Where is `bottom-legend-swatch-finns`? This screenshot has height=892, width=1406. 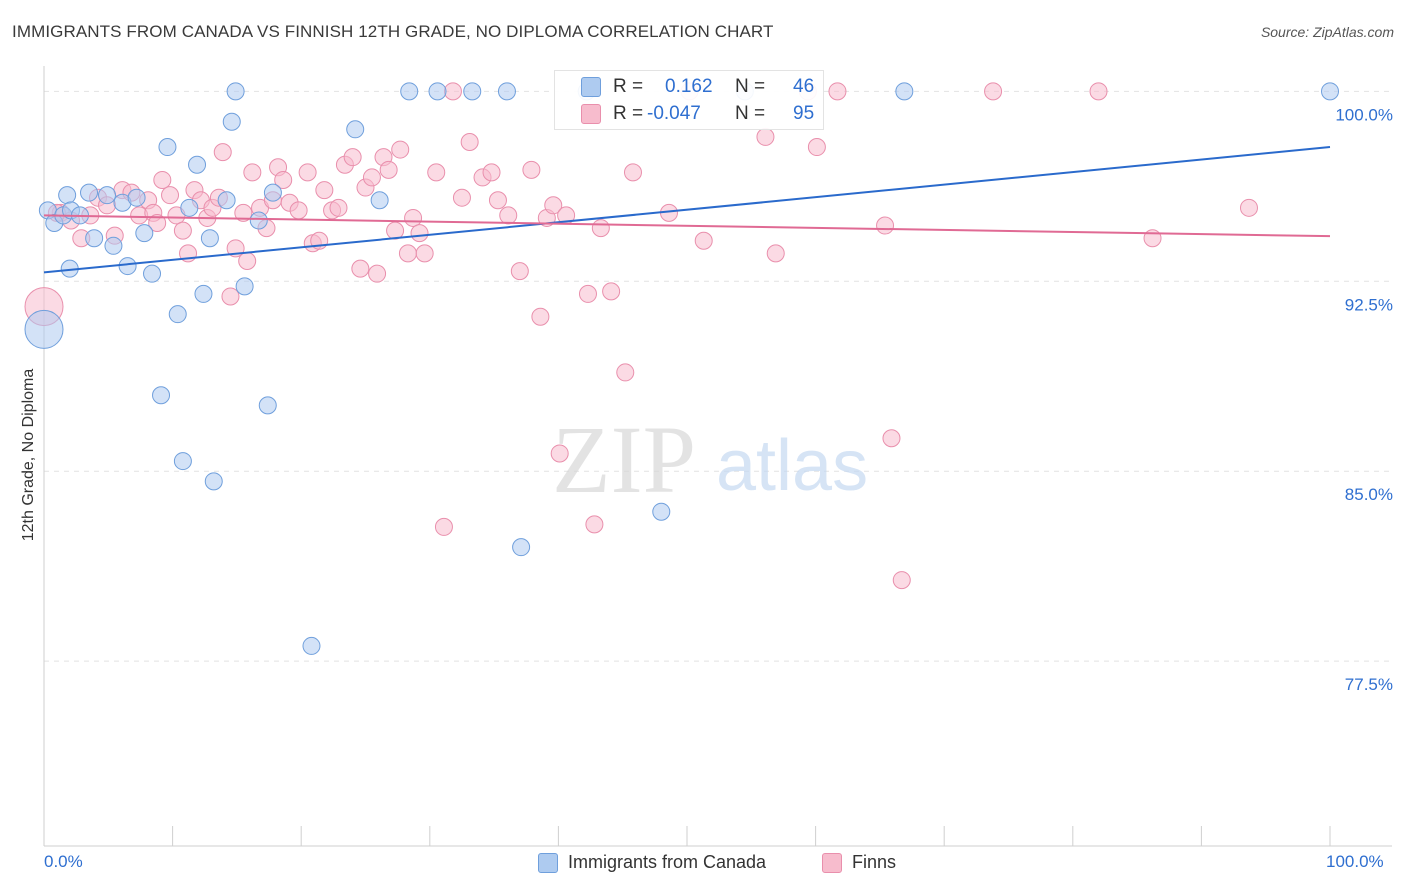 bottom-legend-swatch-finns is located at coordinates (832, 863).